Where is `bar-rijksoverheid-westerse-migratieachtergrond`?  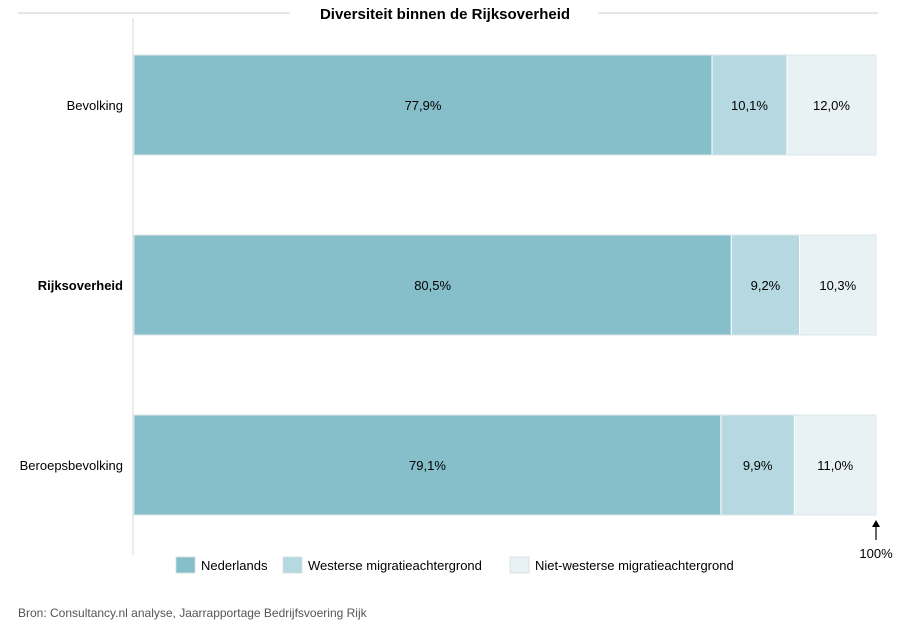 bar-rijksoverheid-westerse-migratieachtergrond is located at coordinates (765, 285).